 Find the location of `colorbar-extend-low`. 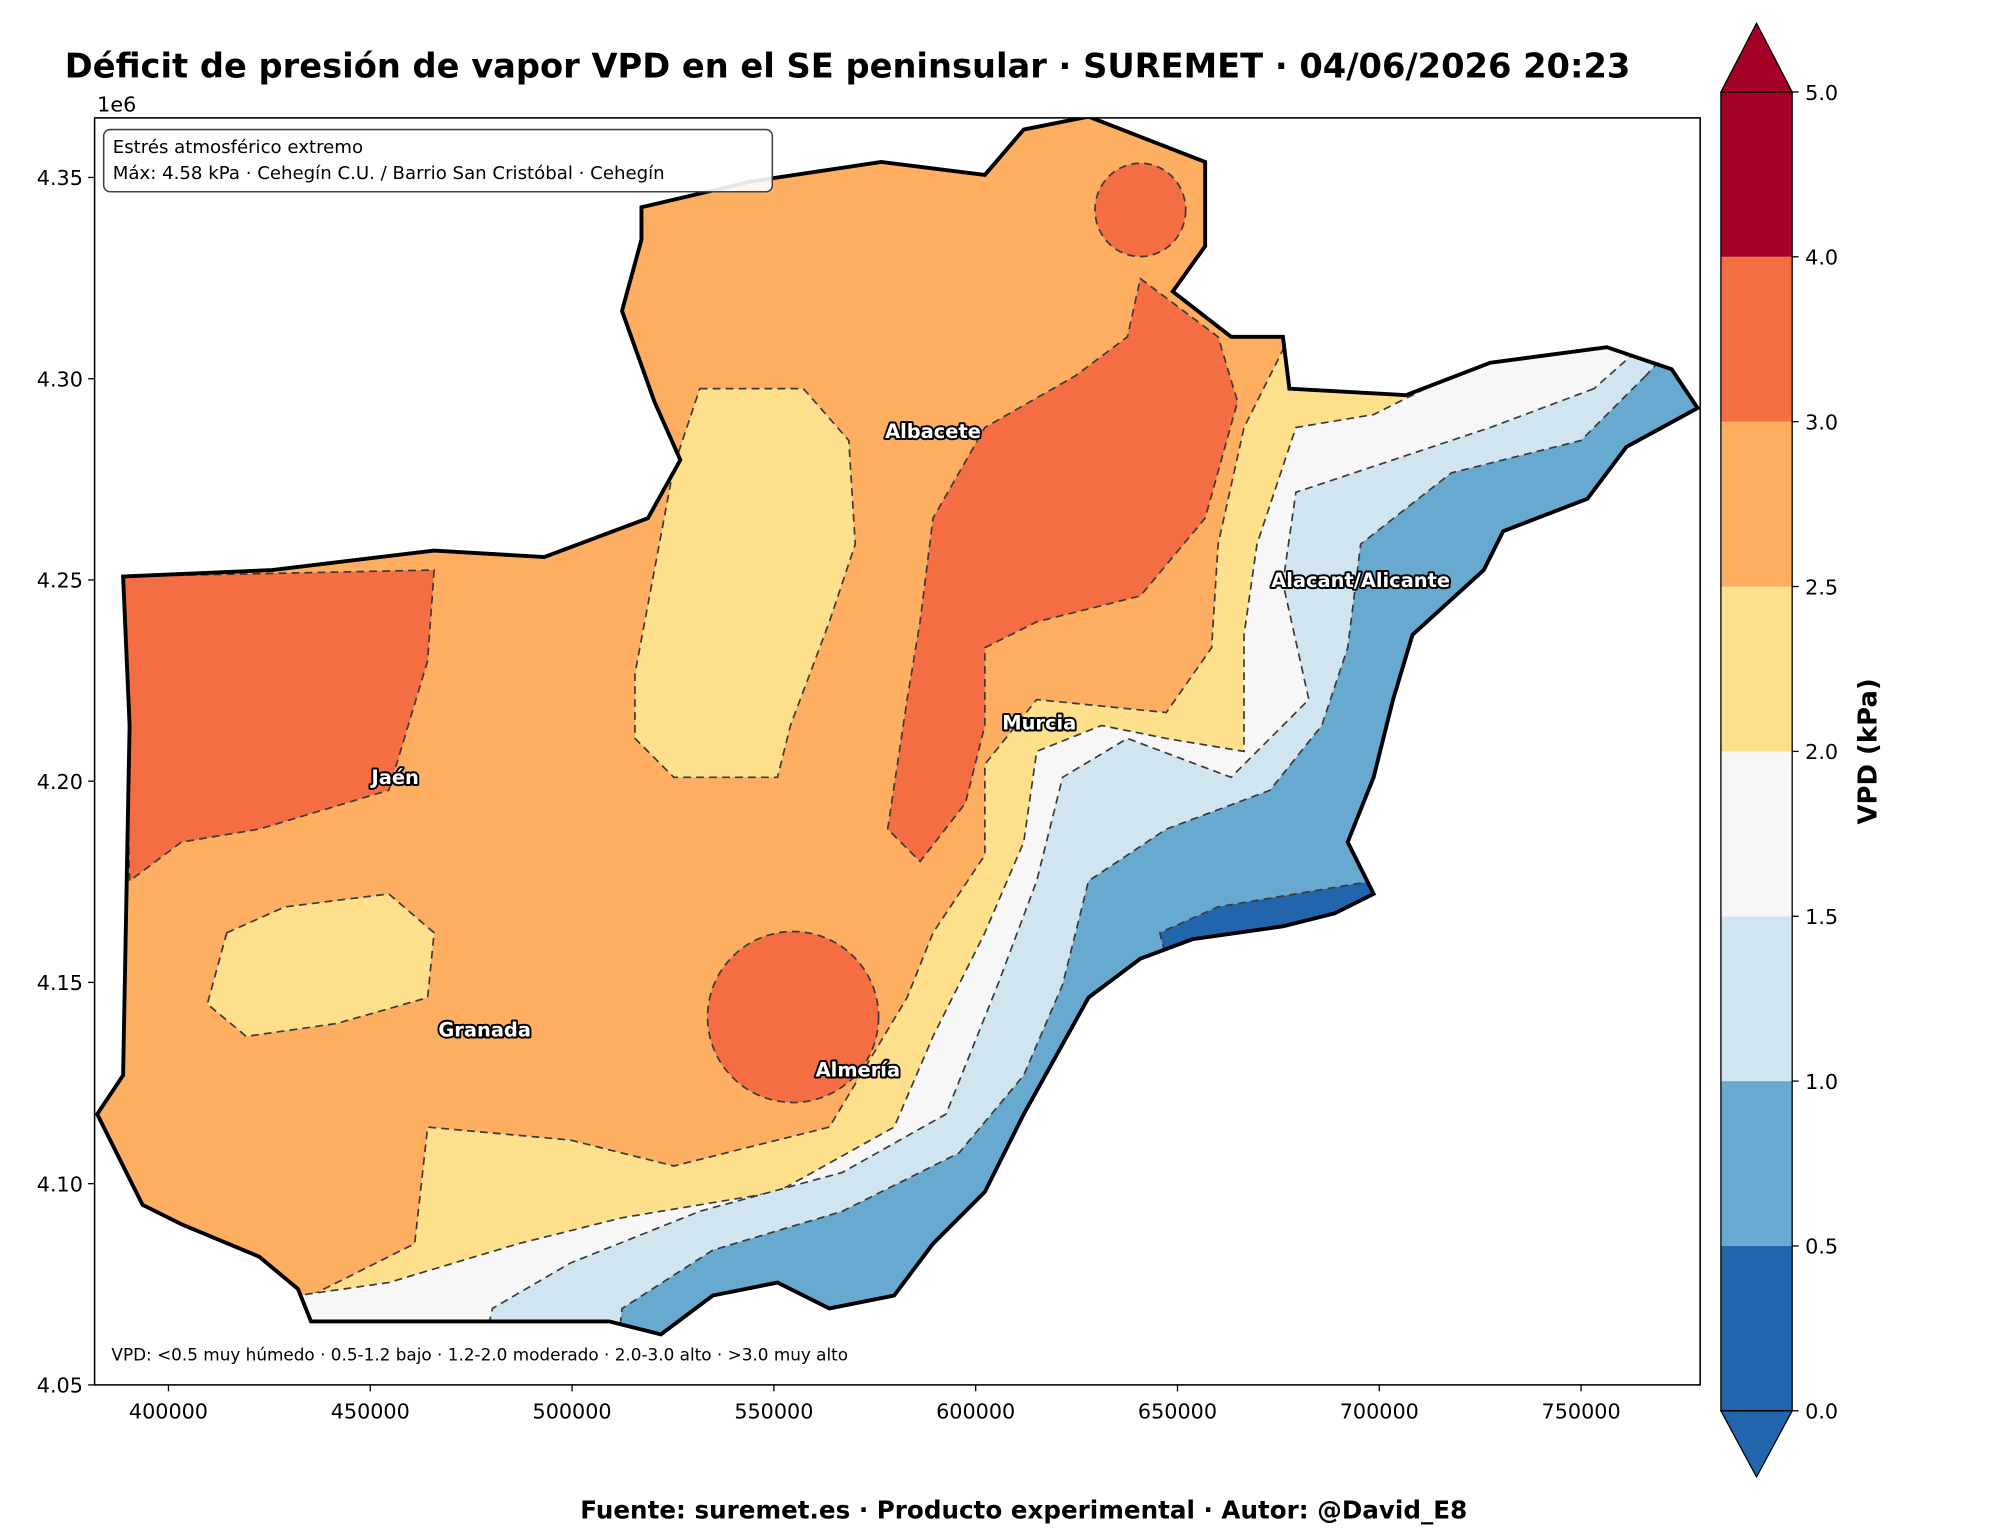

colorbar-extend-low is located at coordinates (1756, 1444).